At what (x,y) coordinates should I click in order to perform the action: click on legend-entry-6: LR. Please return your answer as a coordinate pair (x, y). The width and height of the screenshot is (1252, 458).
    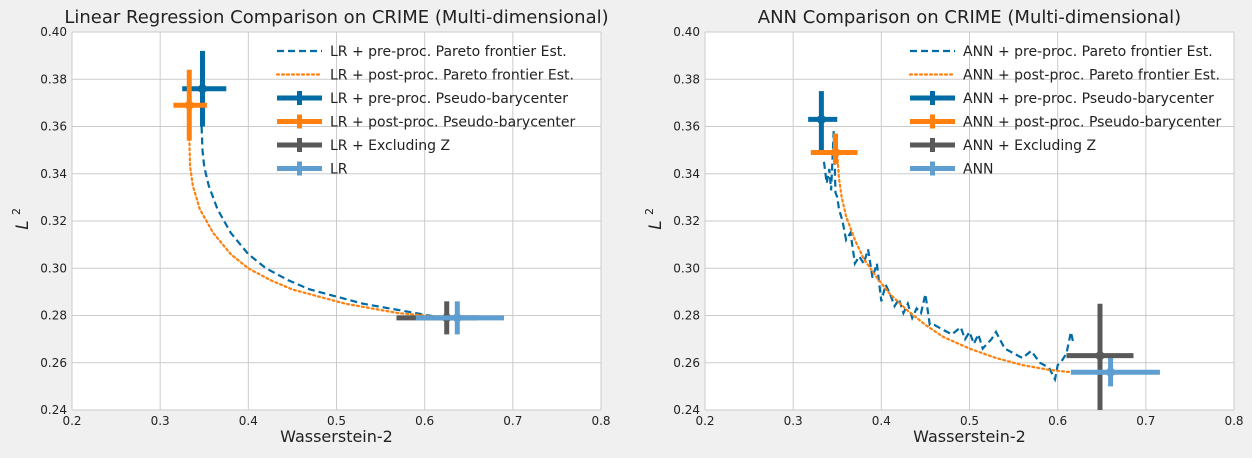
    Looking at the image, I should click on (312, 169).